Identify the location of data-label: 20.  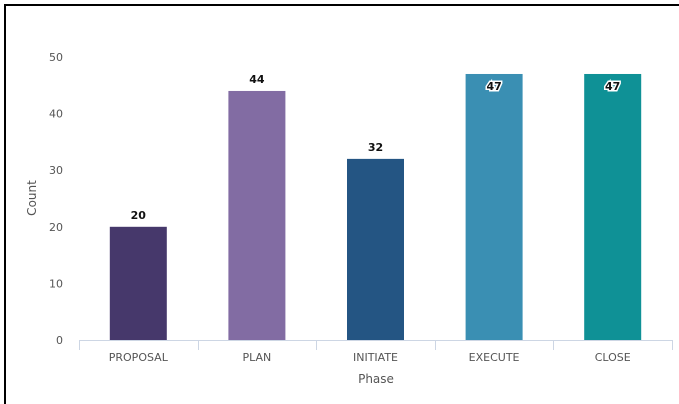
(139, 215).